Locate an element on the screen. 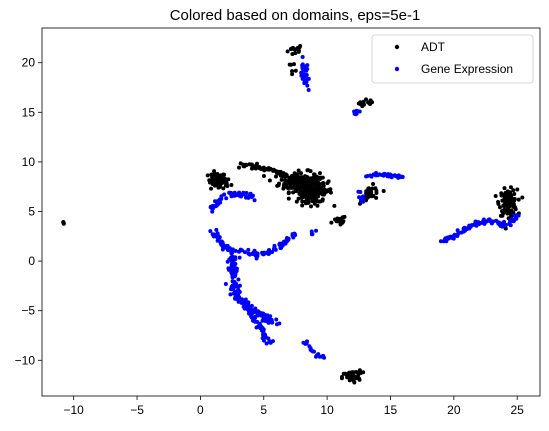 Image resolution: width=549 pixels, height=431 pixels. x-tick-label: −10 is located at coordinates (73, 410).